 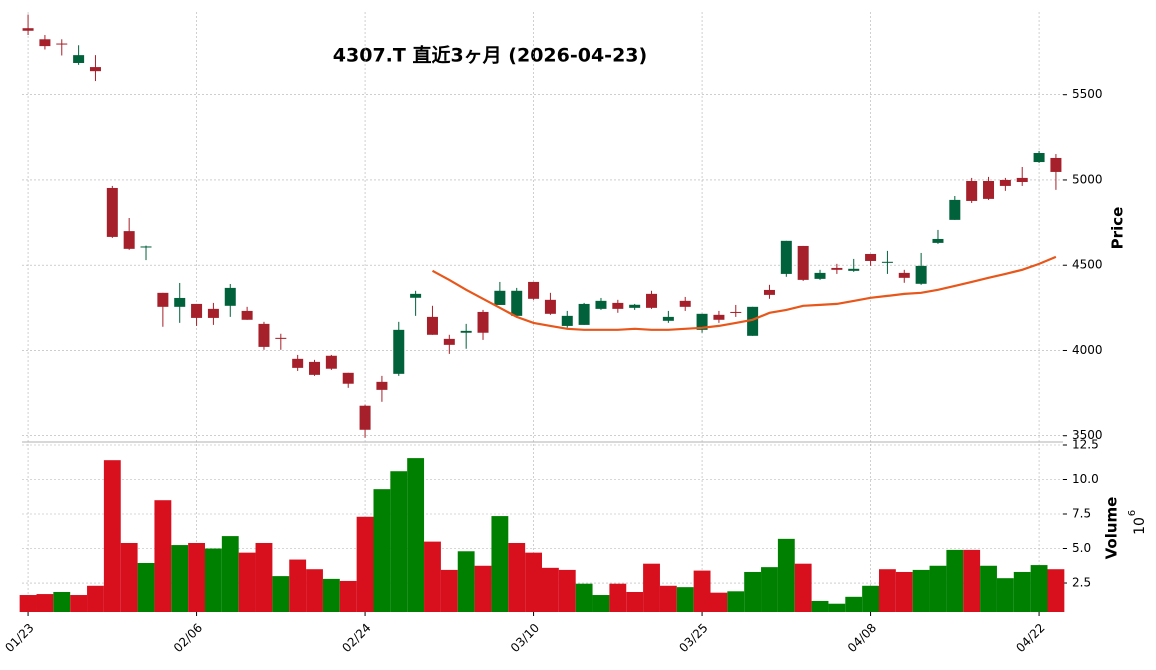 What do you see at coordinates (1087, 265) in the screenshot?
I see `y-tick-label: 4500` at bounding box center [1087, 265].